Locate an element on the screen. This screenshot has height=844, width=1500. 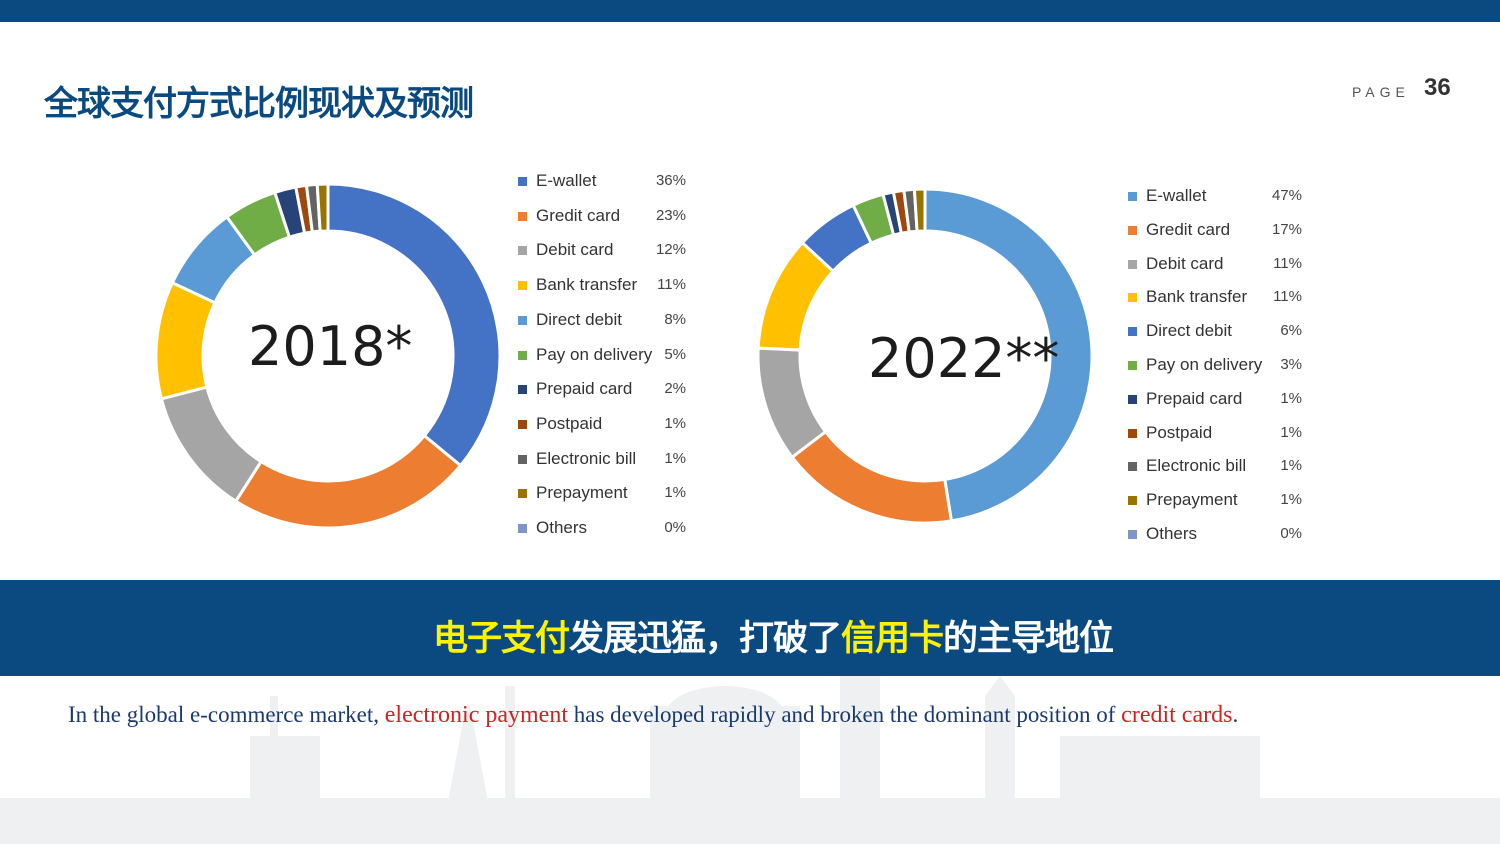
banner-highlight-credit-card: 信用卡 is located at coordinates (892, 639).